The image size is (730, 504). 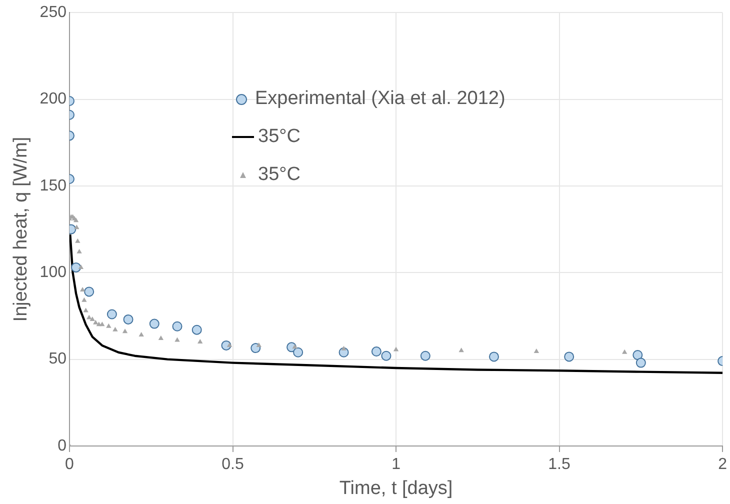 What do you see at coordinates (62, 445) in the screenshot?
I see `y-tick-label: 0` at bounding box center [62, 445].